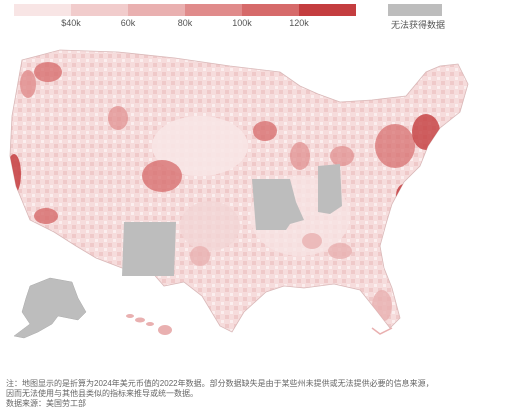 Image resolution: width=518 pixels, height=415 pixels. I want to click on nodata-label: 无法获得数据, so click(417, 25).